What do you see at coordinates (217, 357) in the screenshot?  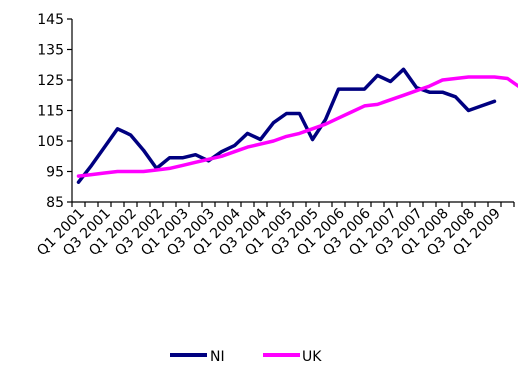 I see `legend-label-ni: NI` at bounding box center [217, 357].